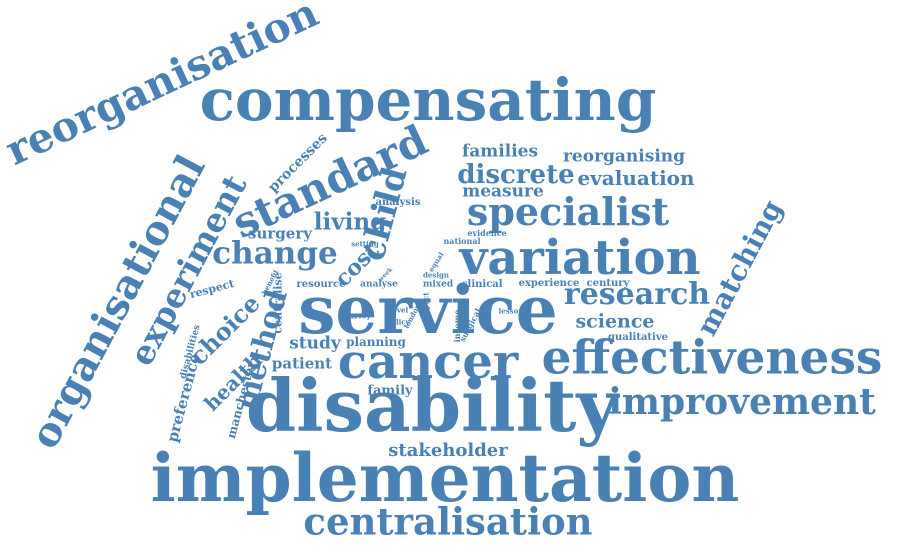  Describe the element at coordinates (379, 284) in the screenshot. I see `word-analyse: analyse` at that location.